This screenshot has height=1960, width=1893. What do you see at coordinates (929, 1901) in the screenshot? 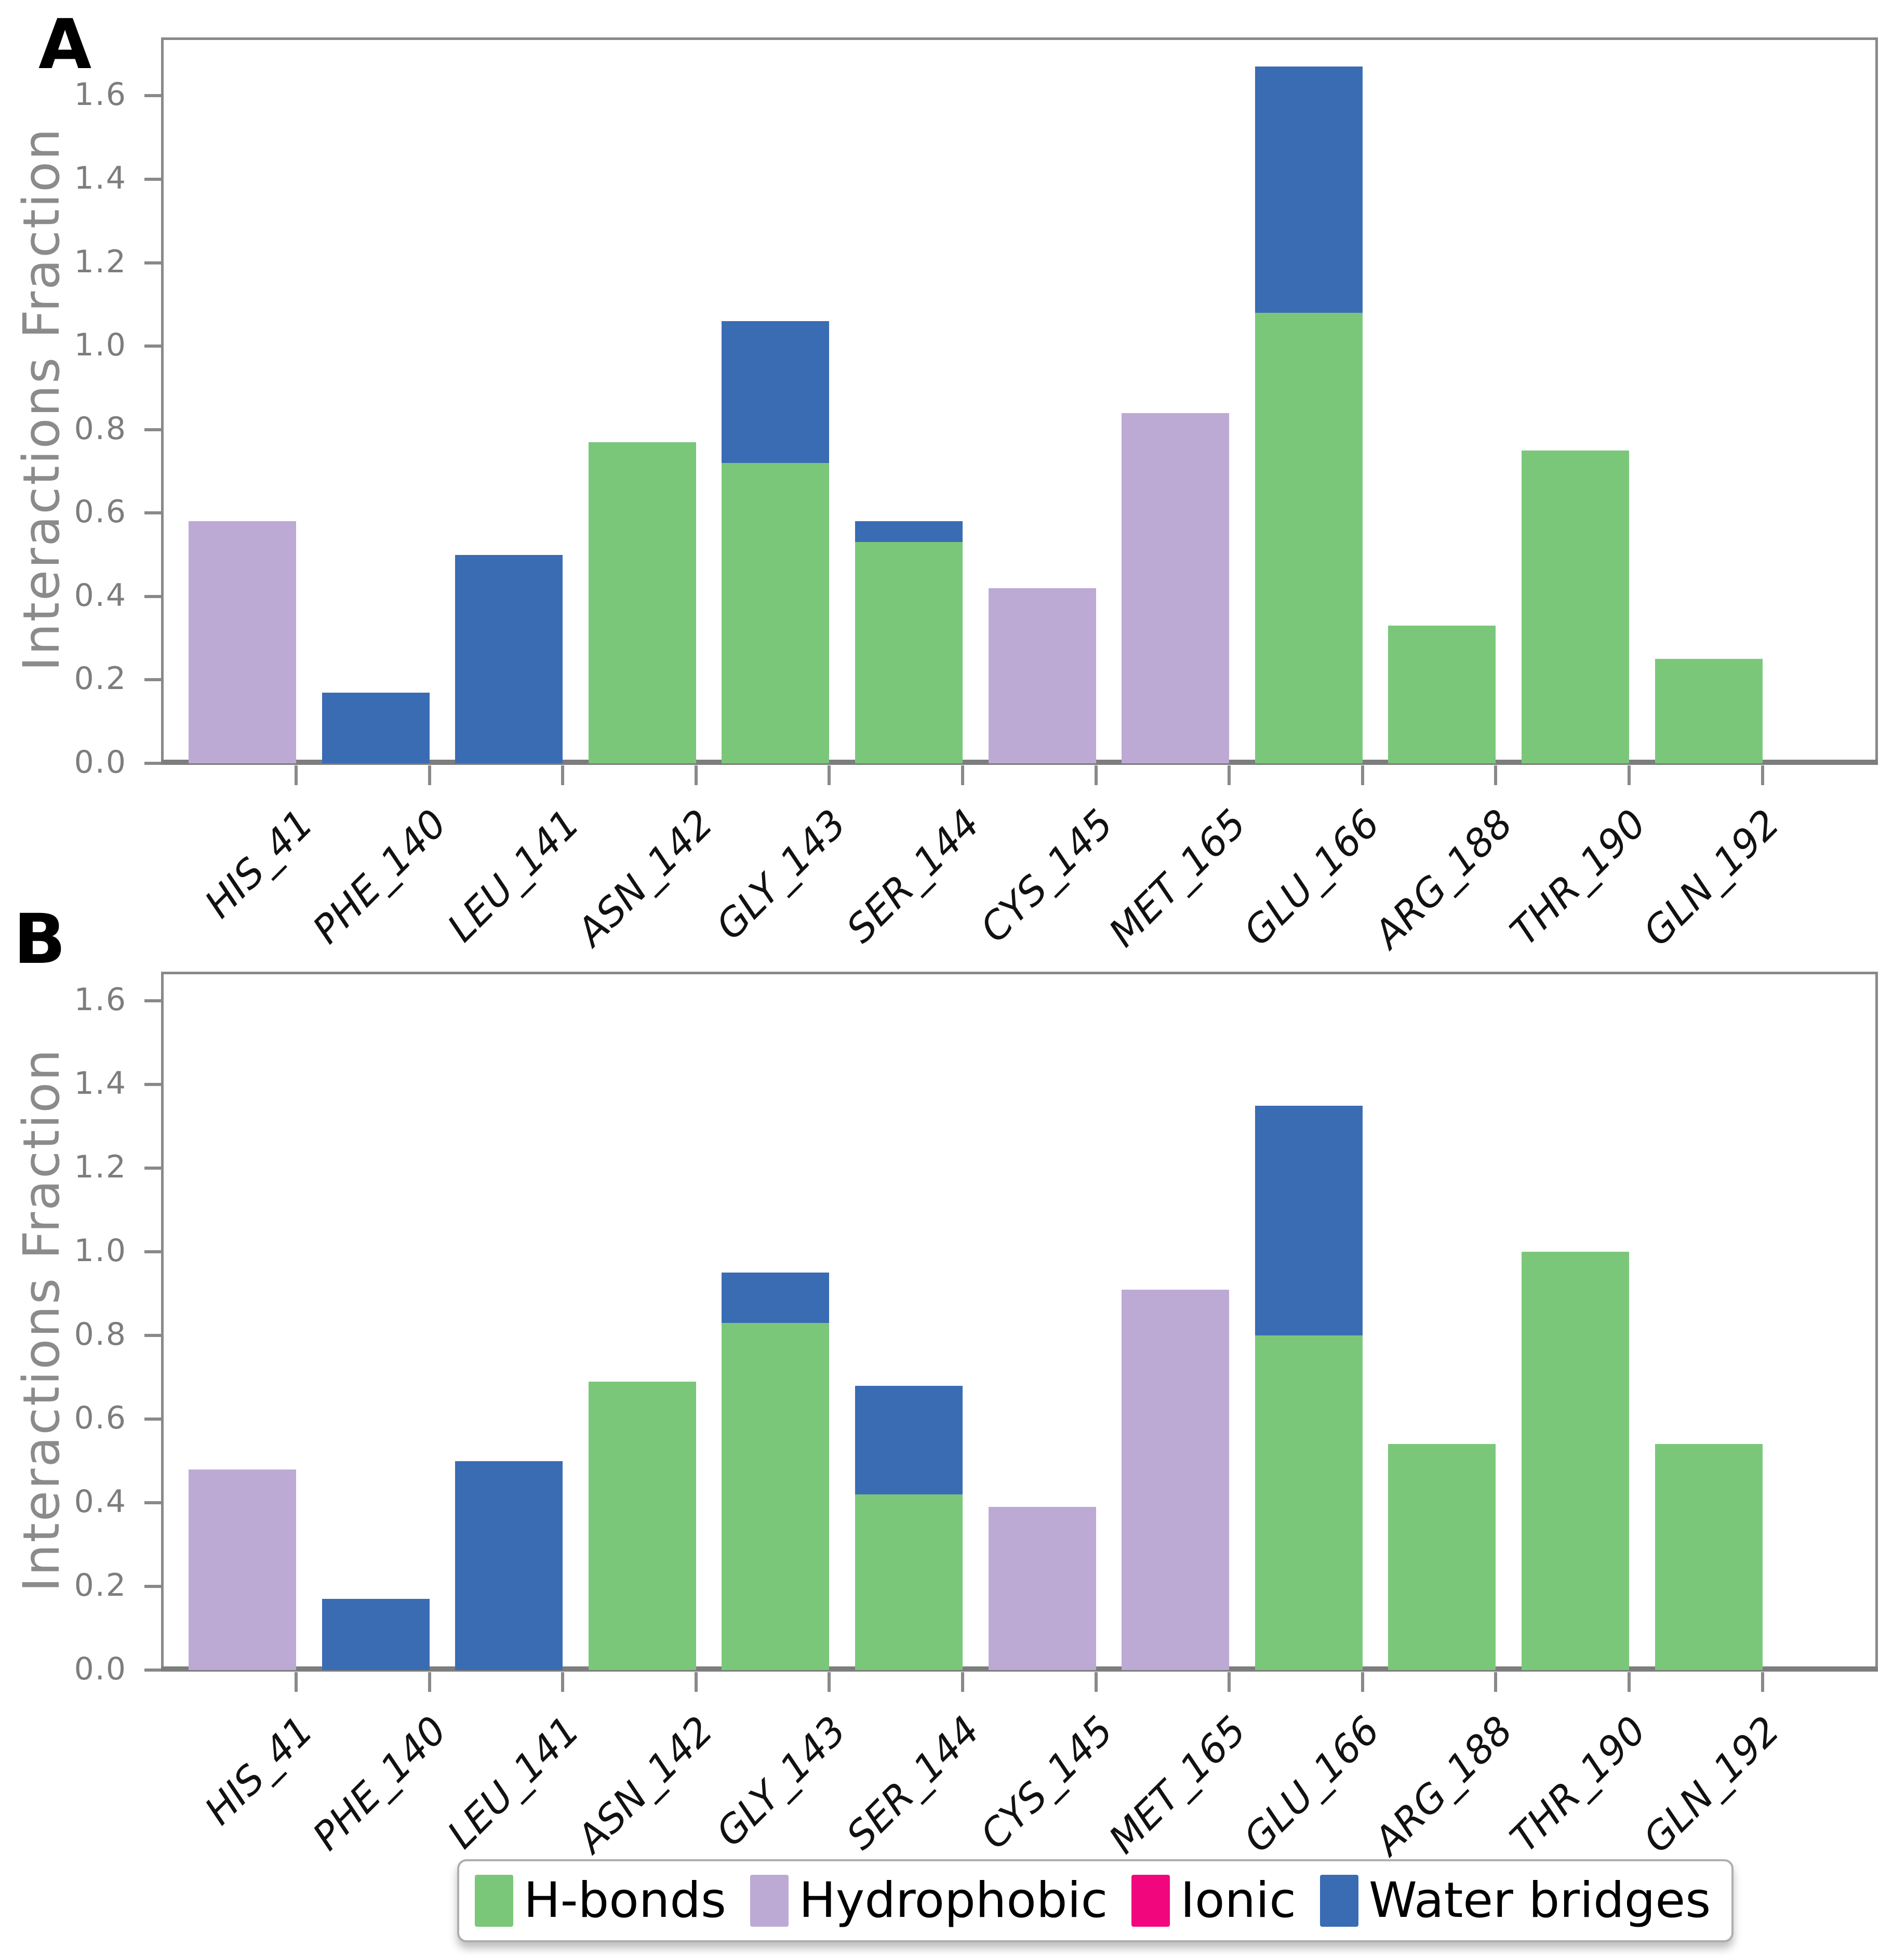
I see `legend-item-hydrophobic: Hydrophobic` at bounding box center [929, 1901].